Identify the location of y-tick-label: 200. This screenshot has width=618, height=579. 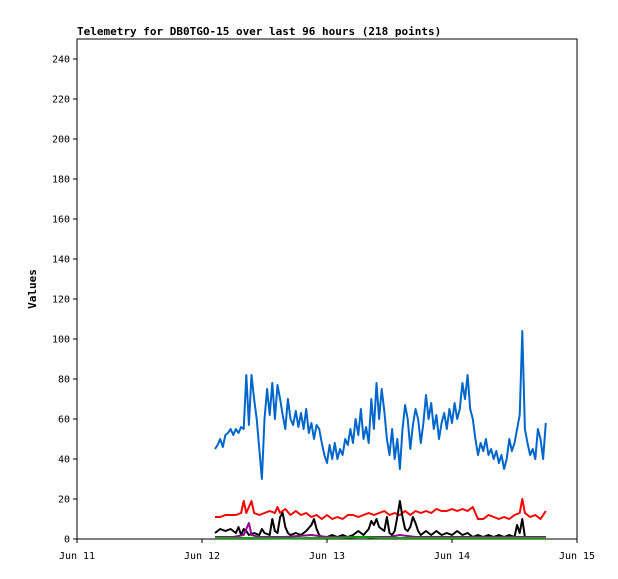
(61, 140).